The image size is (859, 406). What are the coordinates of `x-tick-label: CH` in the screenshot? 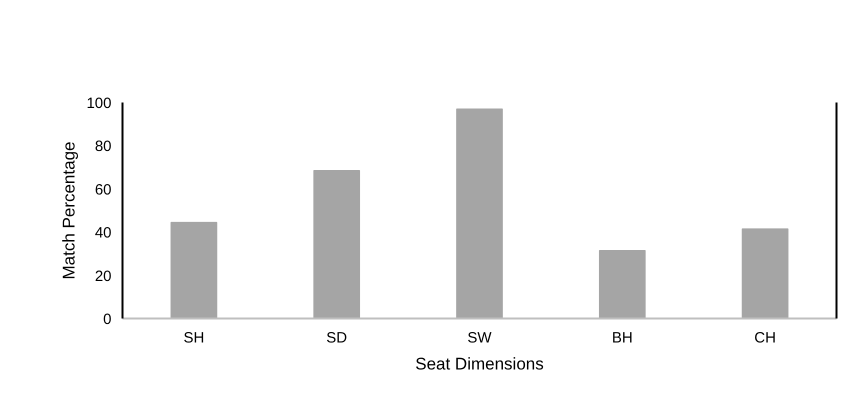 It's located at (765, 338).